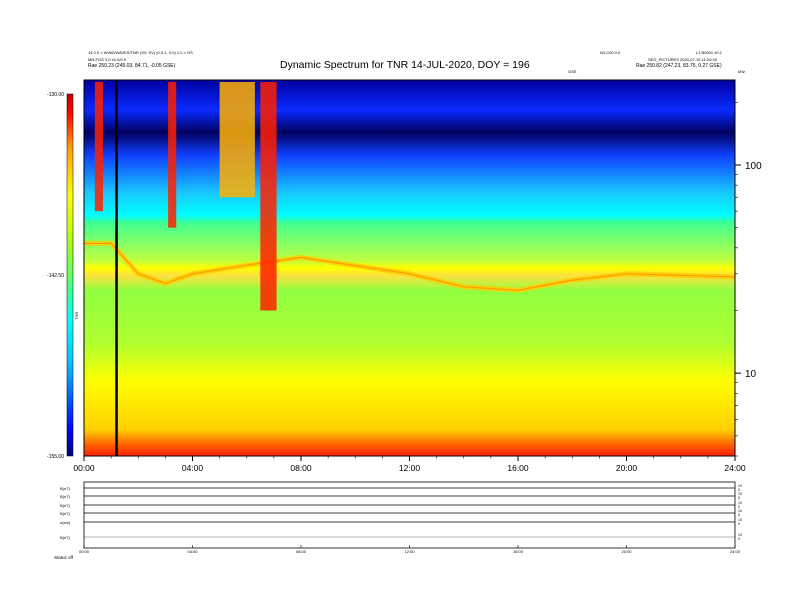 The height and width of the screenshot is (612, 792). Describe the element at coordinates (753, 166) in the screenshot. I see `y-tick-label: 100` at that location.